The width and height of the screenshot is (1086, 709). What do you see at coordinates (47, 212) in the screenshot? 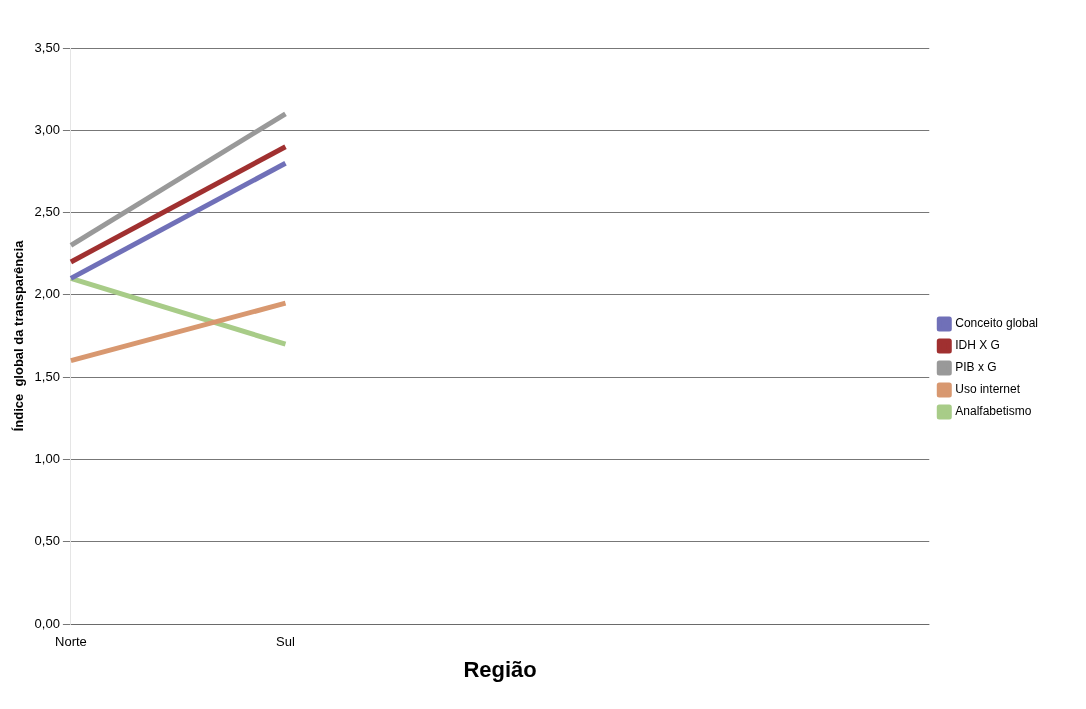
I see `y-tick-label: 2,50` at bounding box center [47, 212].